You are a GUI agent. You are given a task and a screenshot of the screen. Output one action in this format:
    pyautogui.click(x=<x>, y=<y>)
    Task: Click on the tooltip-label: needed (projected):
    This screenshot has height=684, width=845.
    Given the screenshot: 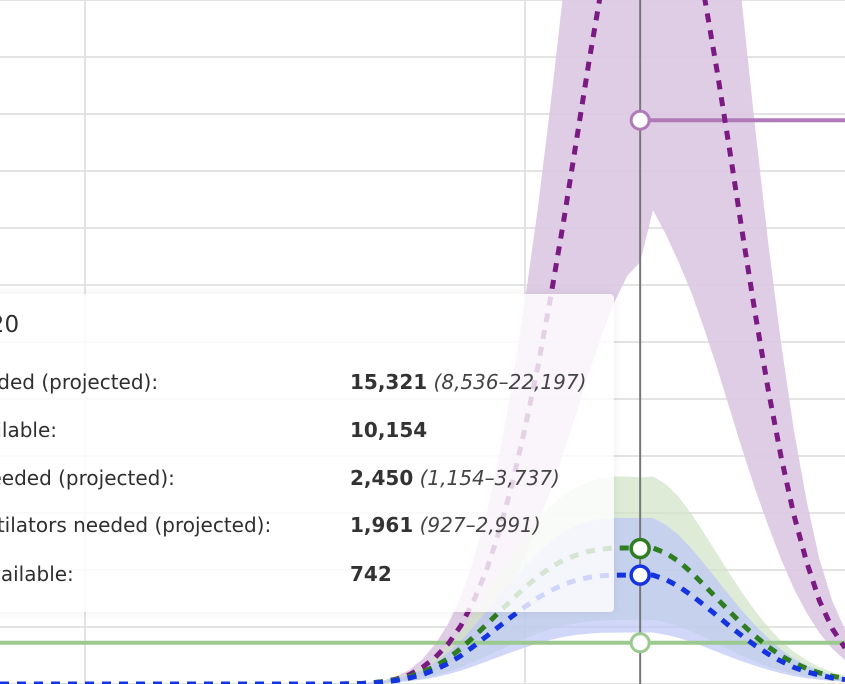 What is the action you would take?
    pyautogui.click(x=79, y=382)
    